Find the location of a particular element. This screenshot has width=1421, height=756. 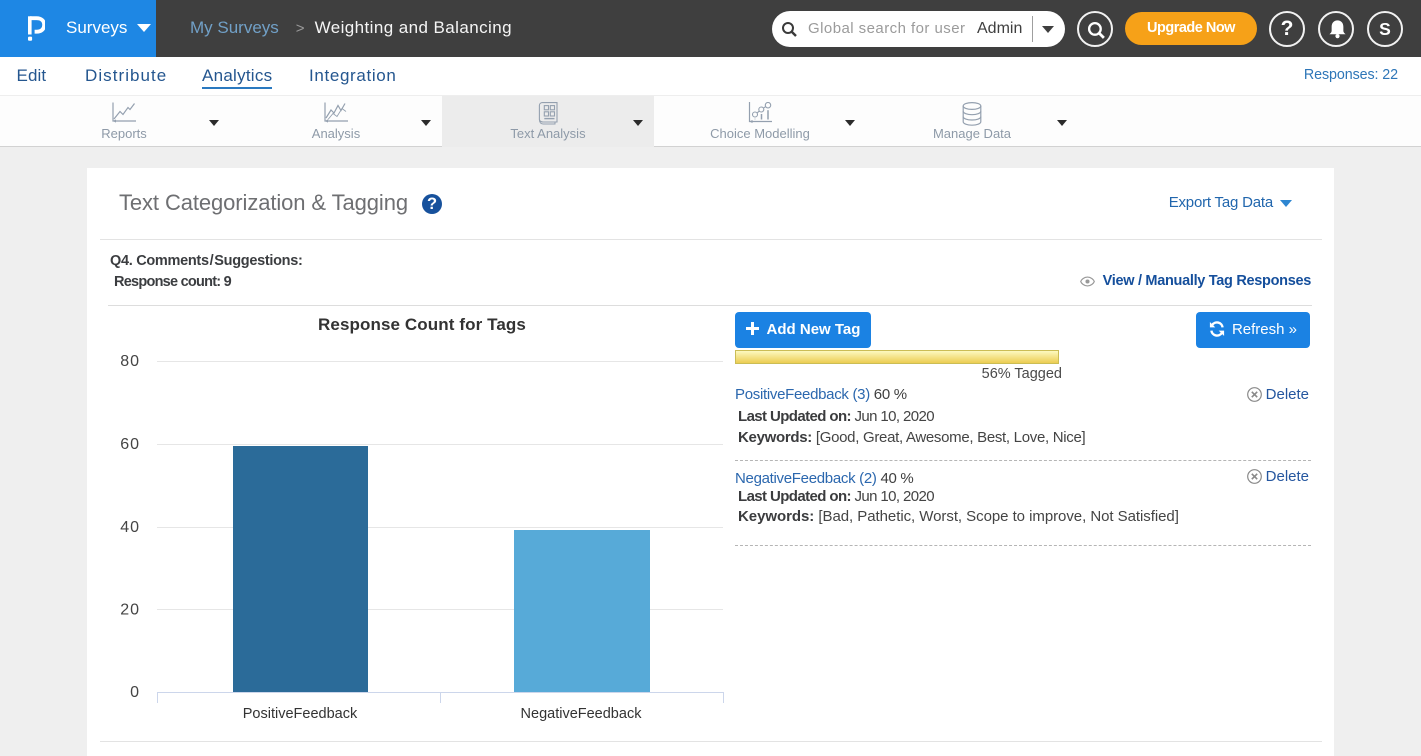

svg-text: 40 is located at coordinates (130, 527).